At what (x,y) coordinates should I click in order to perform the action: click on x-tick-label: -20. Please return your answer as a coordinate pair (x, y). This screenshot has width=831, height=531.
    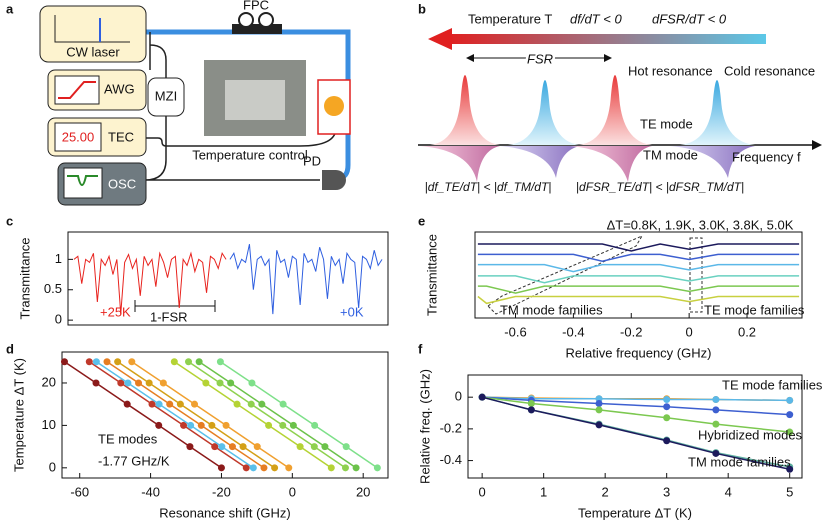
    Looking at the image, I should click on (221, 491).